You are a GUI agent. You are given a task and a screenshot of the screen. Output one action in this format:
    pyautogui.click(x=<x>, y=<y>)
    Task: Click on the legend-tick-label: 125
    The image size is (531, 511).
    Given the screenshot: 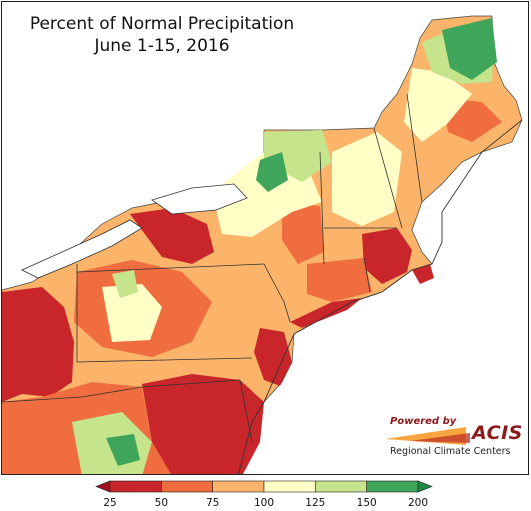 What is the action you would take?
    pyautogui.click(x=315, y=503)
    